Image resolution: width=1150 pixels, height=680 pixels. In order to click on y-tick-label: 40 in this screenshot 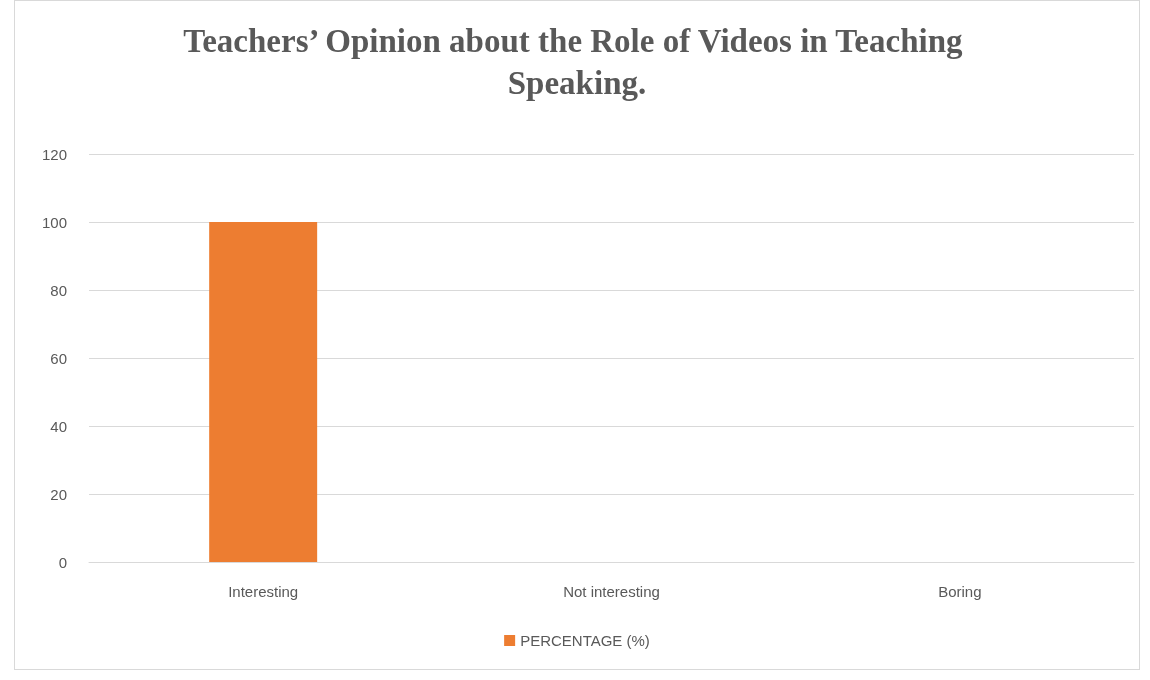, I will do `click(58, 426)`.